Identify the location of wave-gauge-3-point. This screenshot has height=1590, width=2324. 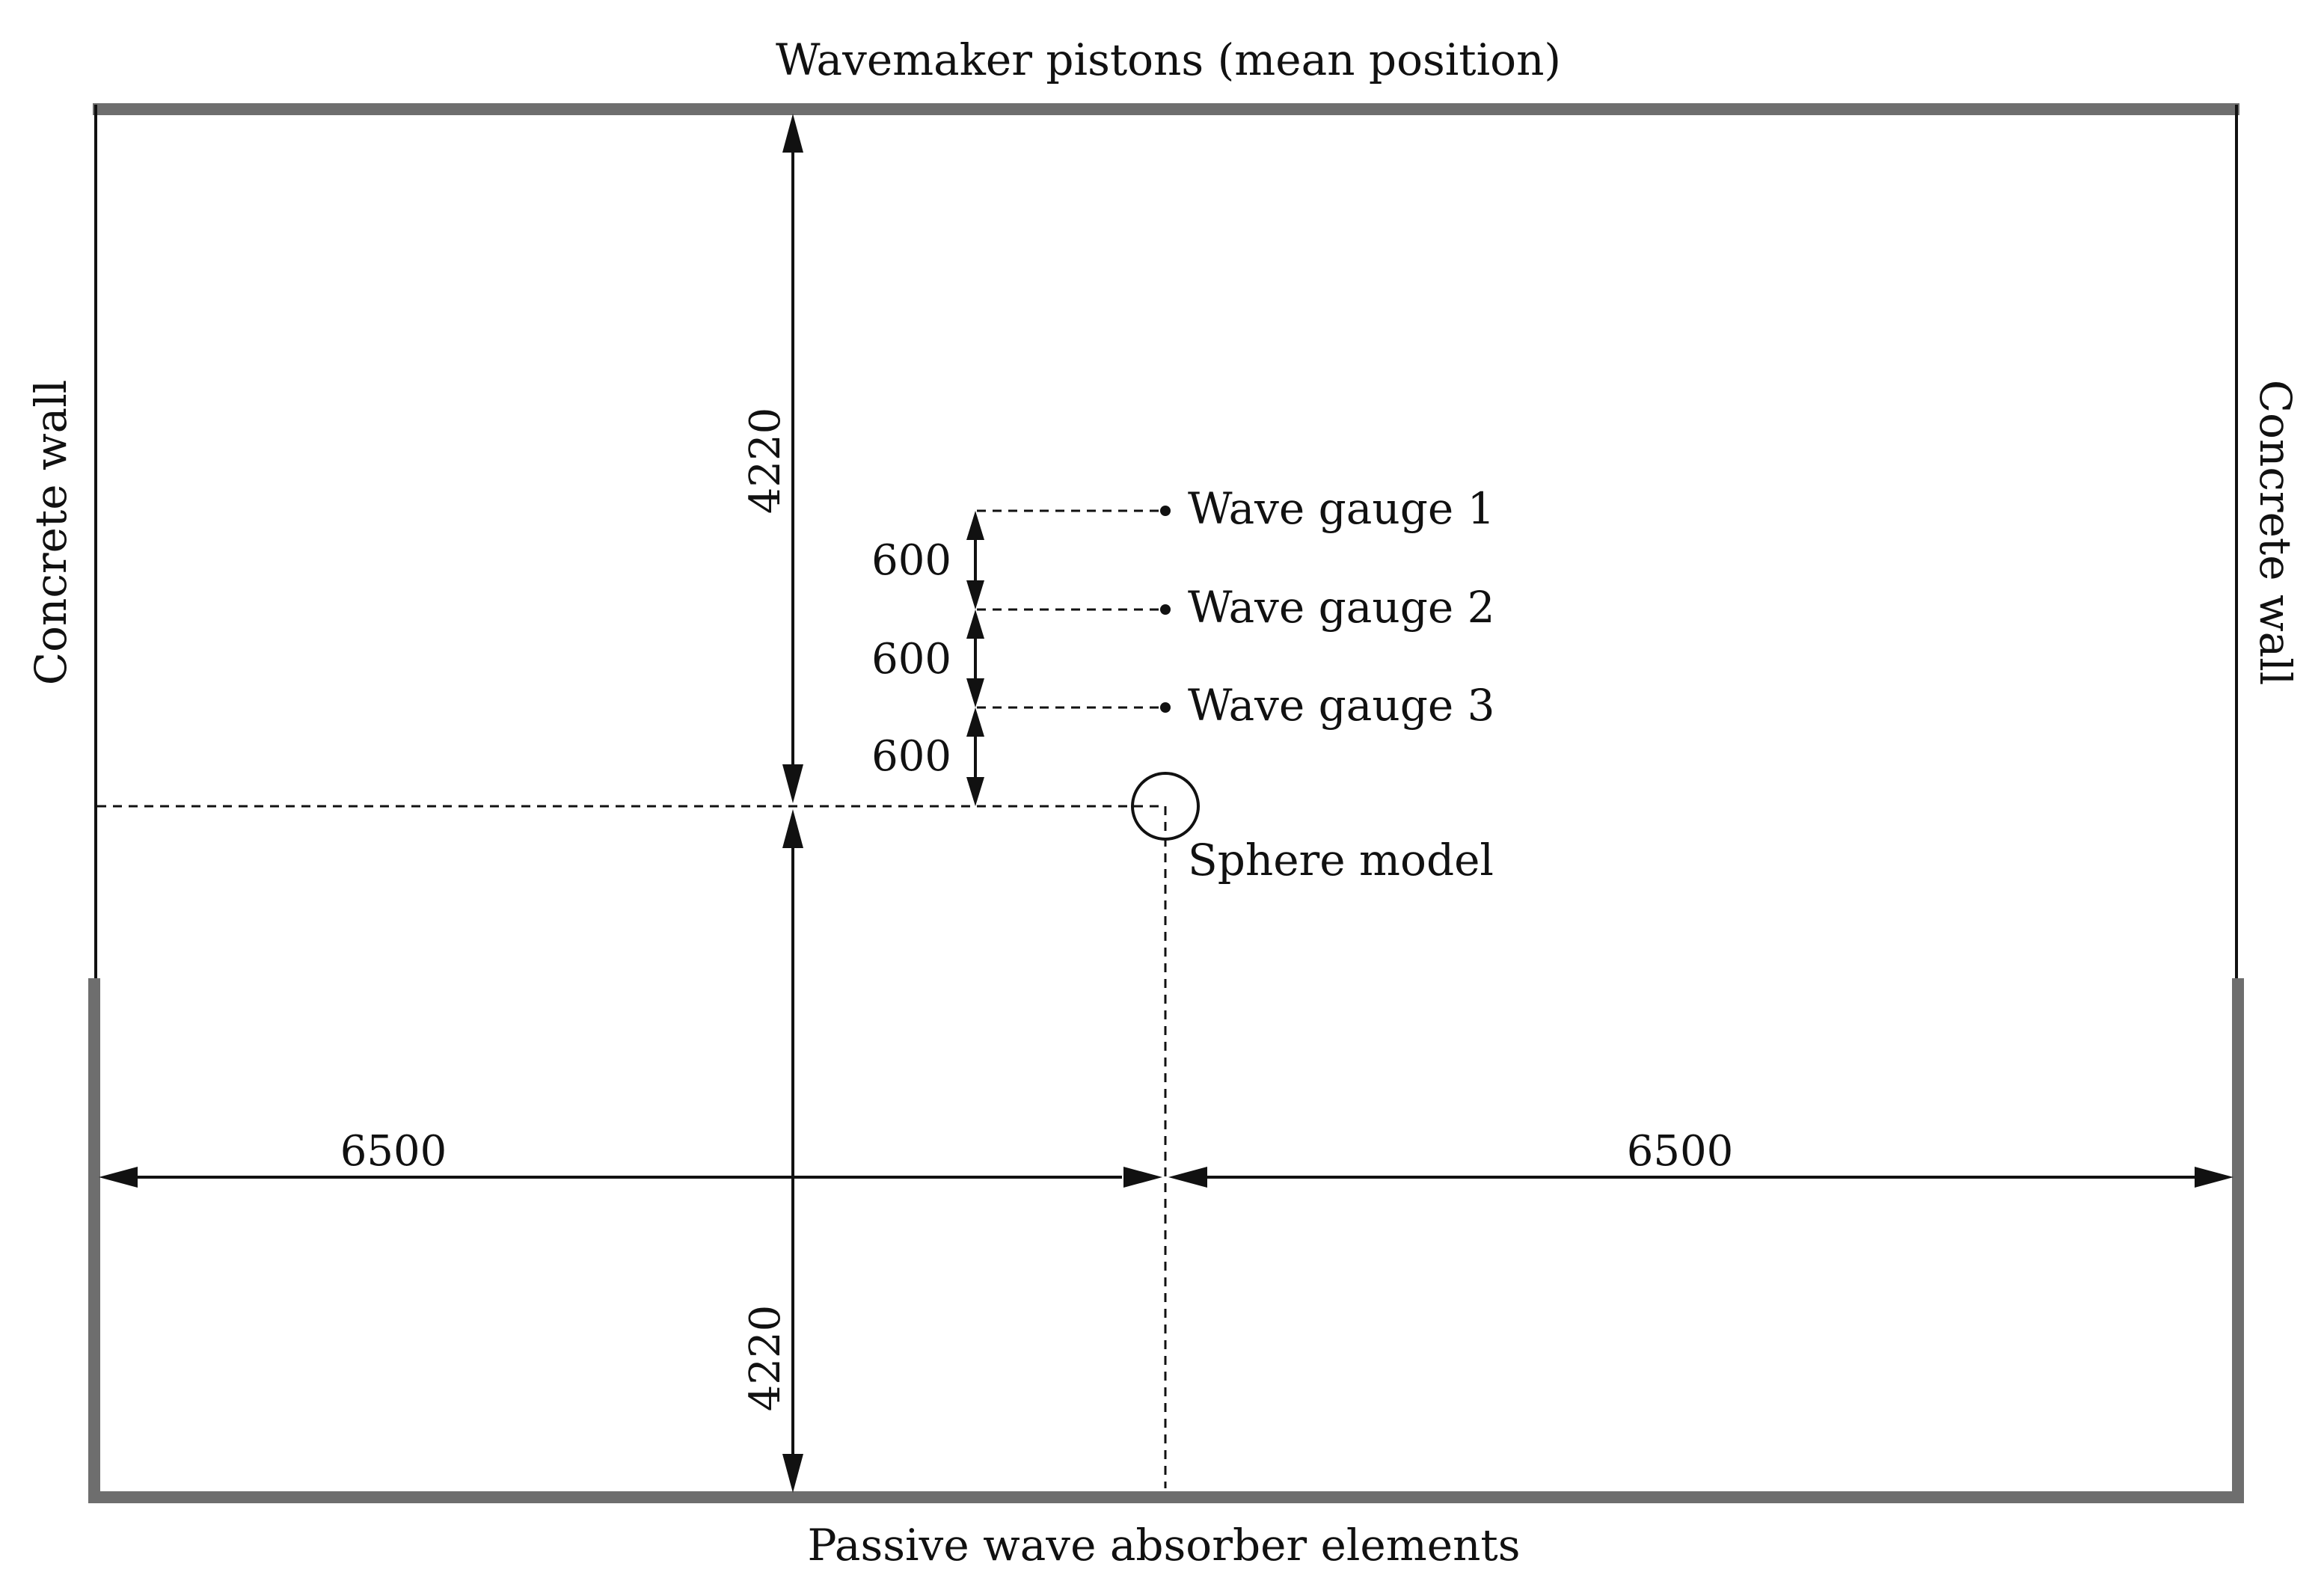
(1165, 707).